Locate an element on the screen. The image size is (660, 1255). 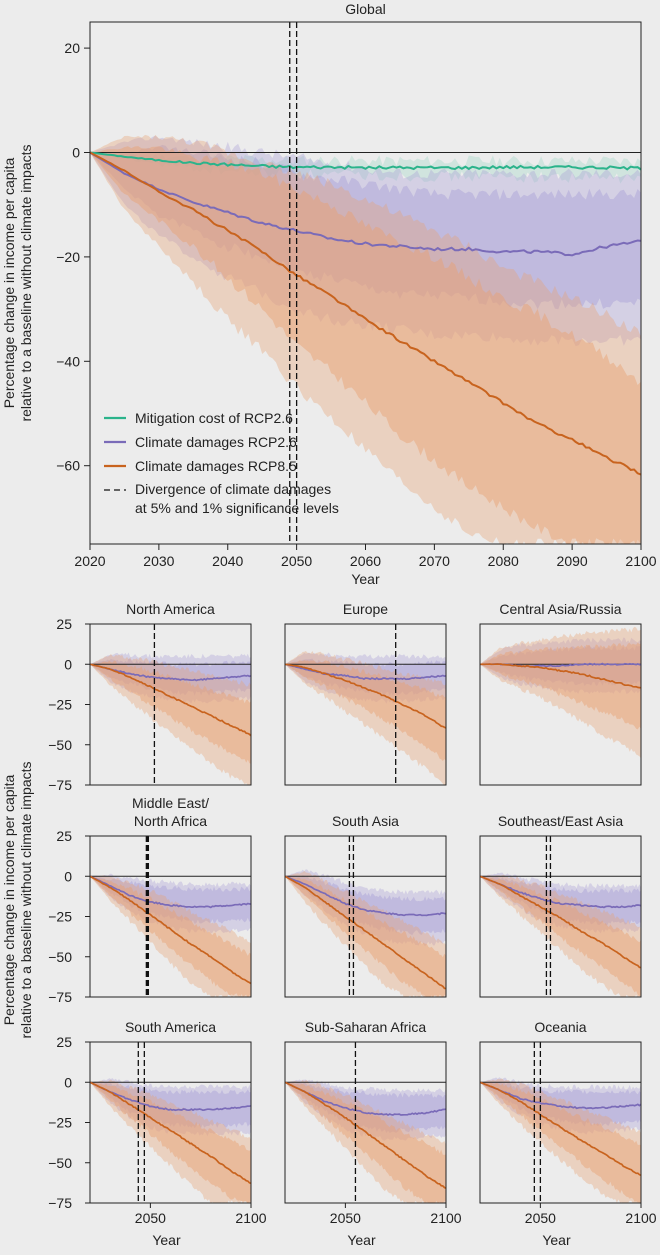
panel-small-8: Sub-Saharan Africa 2050 2100 Year is located at coordinates (373, 1133).